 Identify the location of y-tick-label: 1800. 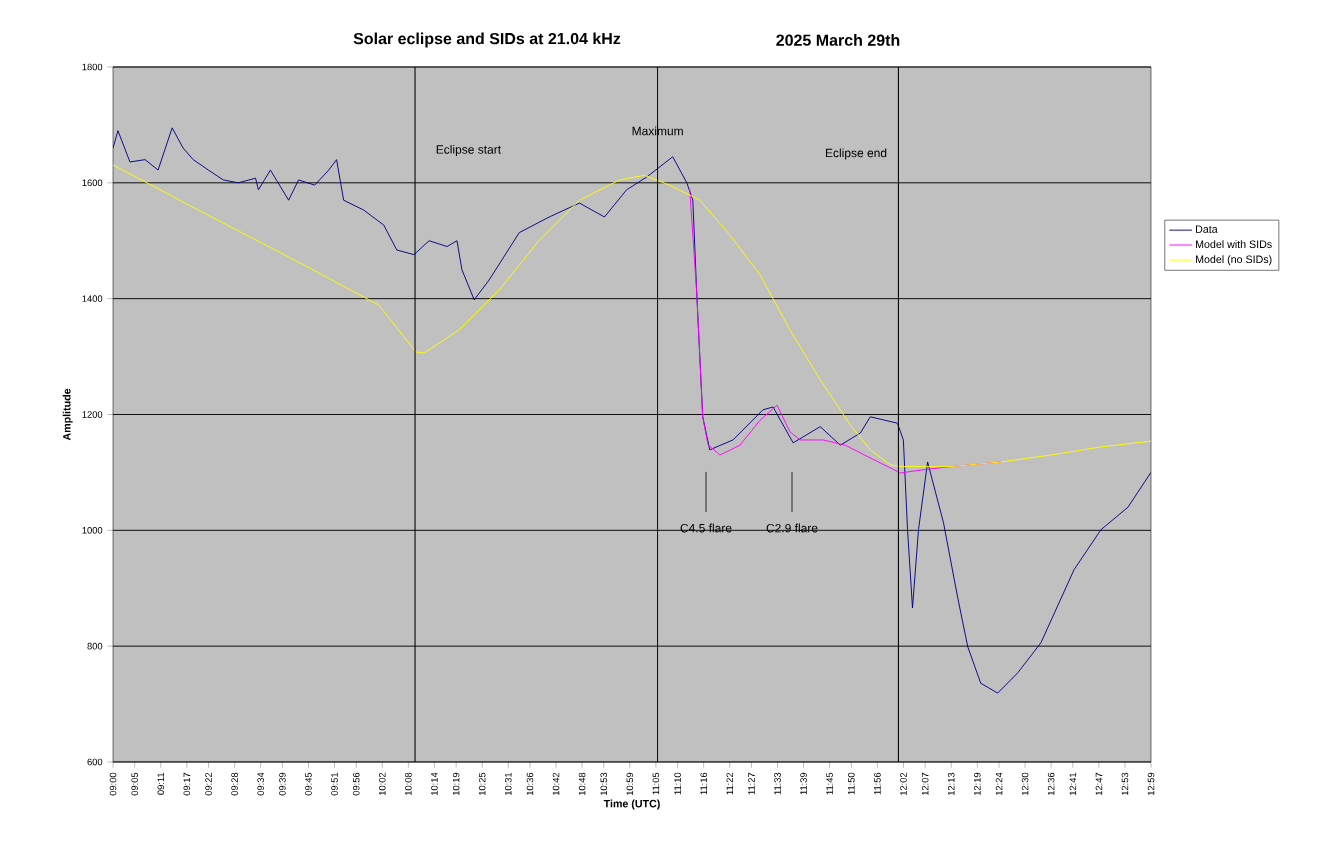
(92, 67).